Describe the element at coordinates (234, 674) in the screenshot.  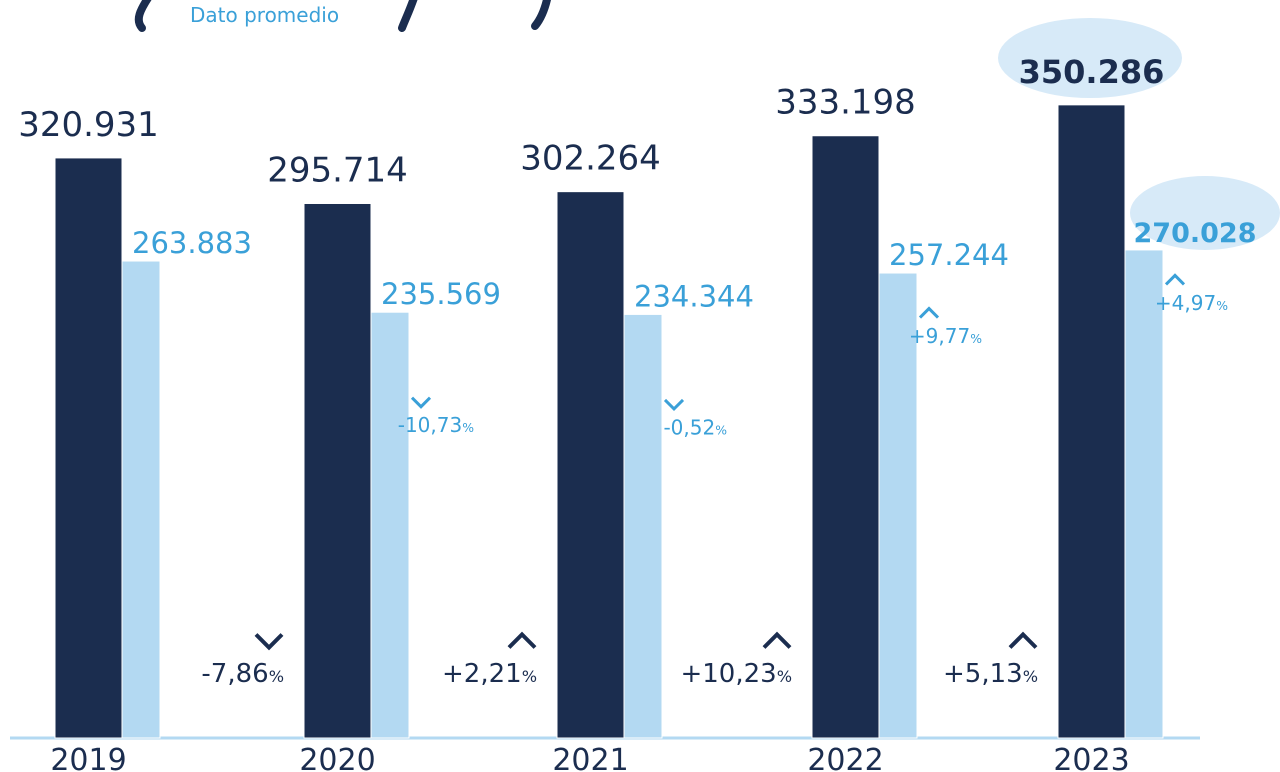
I see `change-number: -7,86` at that location.